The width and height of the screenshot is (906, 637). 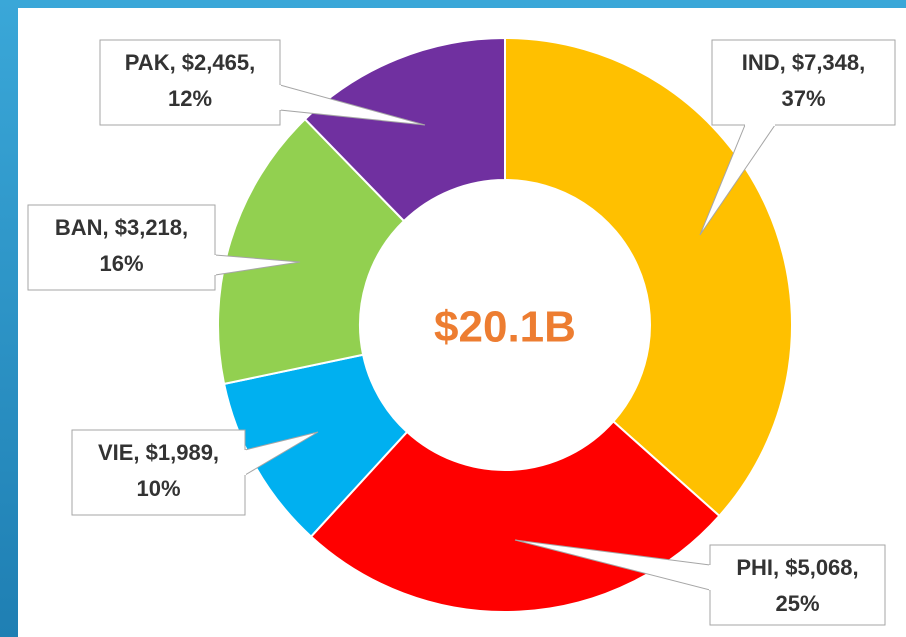 What do you see at coordinates (797, 603) in the screenshot?
I see `label-text: 25%` at bounding box center [797, 603].